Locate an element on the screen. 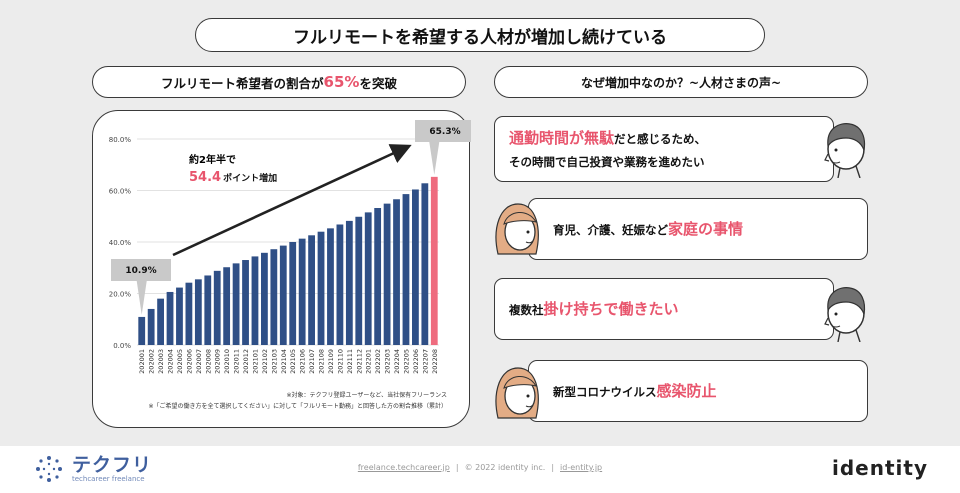 The height and width of the screenshot is (493, 960). x-tick-label: 202107 is located at coordinates (312, 361).